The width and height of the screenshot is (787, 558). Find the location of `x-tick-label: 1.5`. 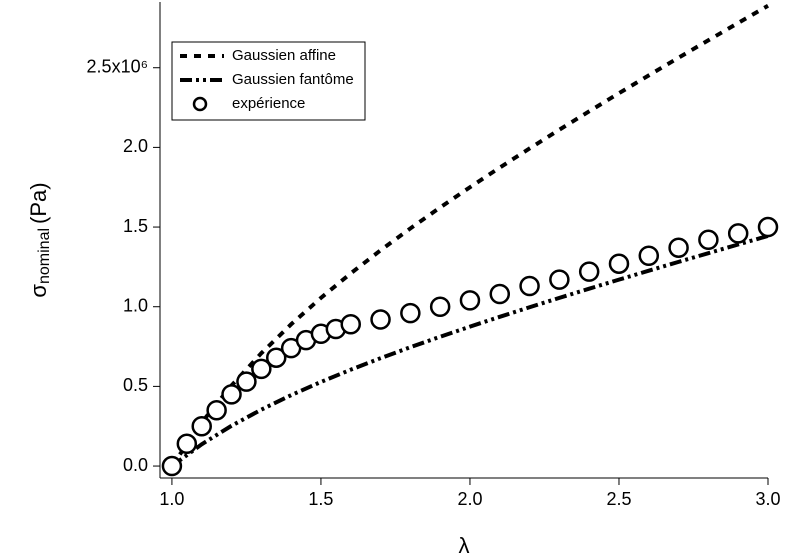

x-tick-label: 1.5 is located at coordinates (320, 499).